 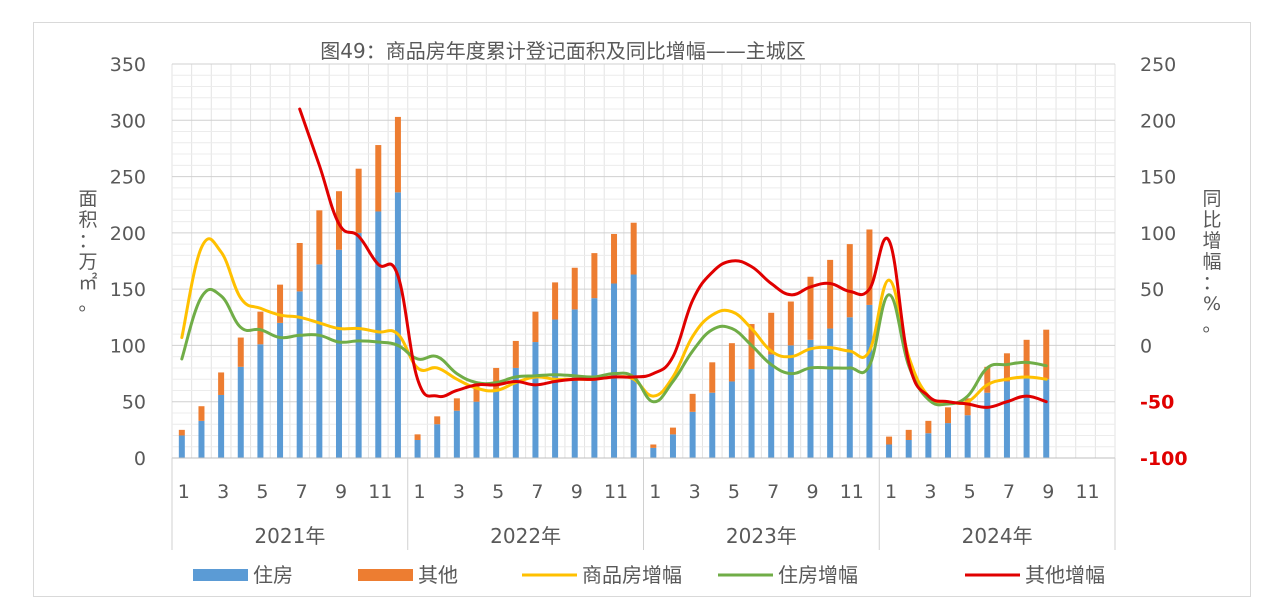 I want to click on x-year-label: 2024年, so click(x=997, y=536).